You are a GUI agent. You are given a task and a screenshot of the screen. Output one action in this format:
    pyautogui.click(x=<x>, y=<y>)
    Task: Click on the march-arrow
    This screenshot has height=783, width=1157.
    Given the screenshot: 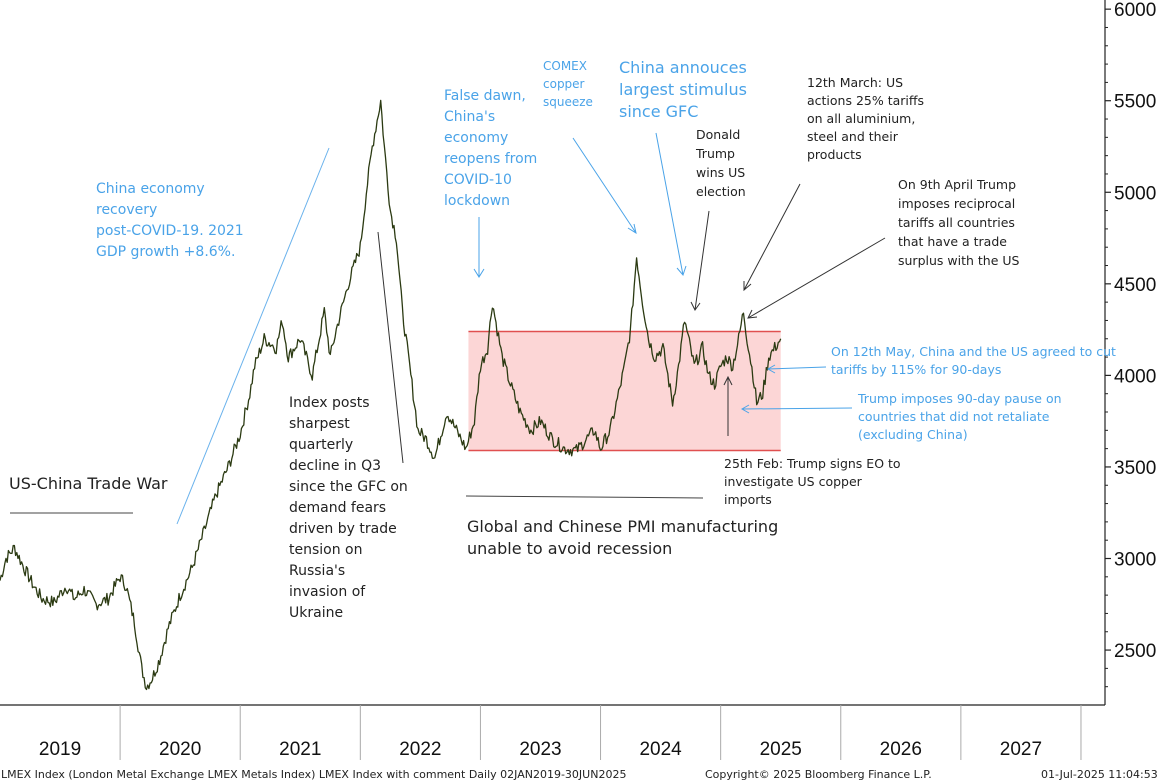 What is the action you would take?
    pyautogui.click(x=772, y=237)
    